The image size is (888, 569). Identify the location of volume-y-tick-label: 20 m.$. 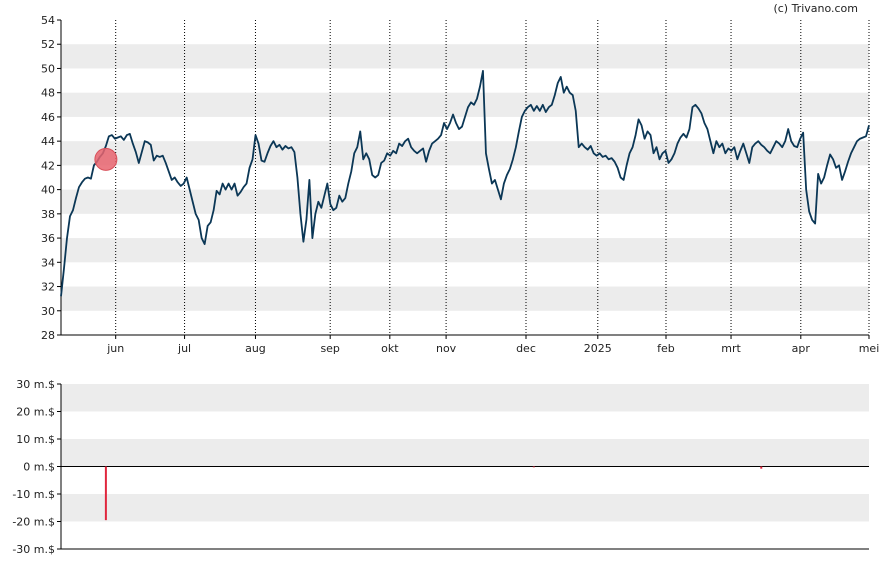
(35, 412).